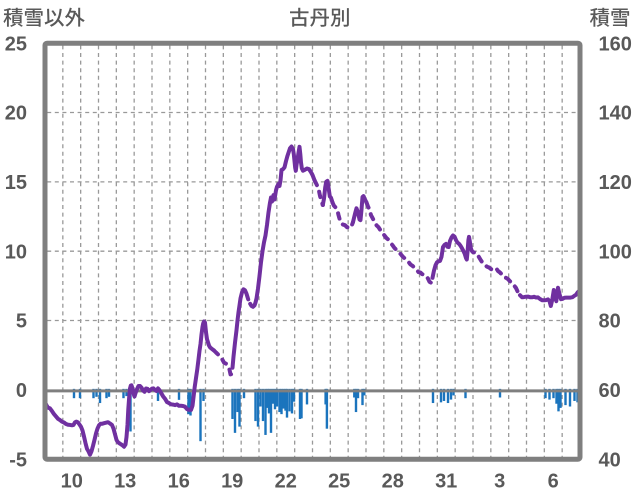 This screenshot has height=501, width=636. I want to click on svg-text: 3, so click(499, 482).